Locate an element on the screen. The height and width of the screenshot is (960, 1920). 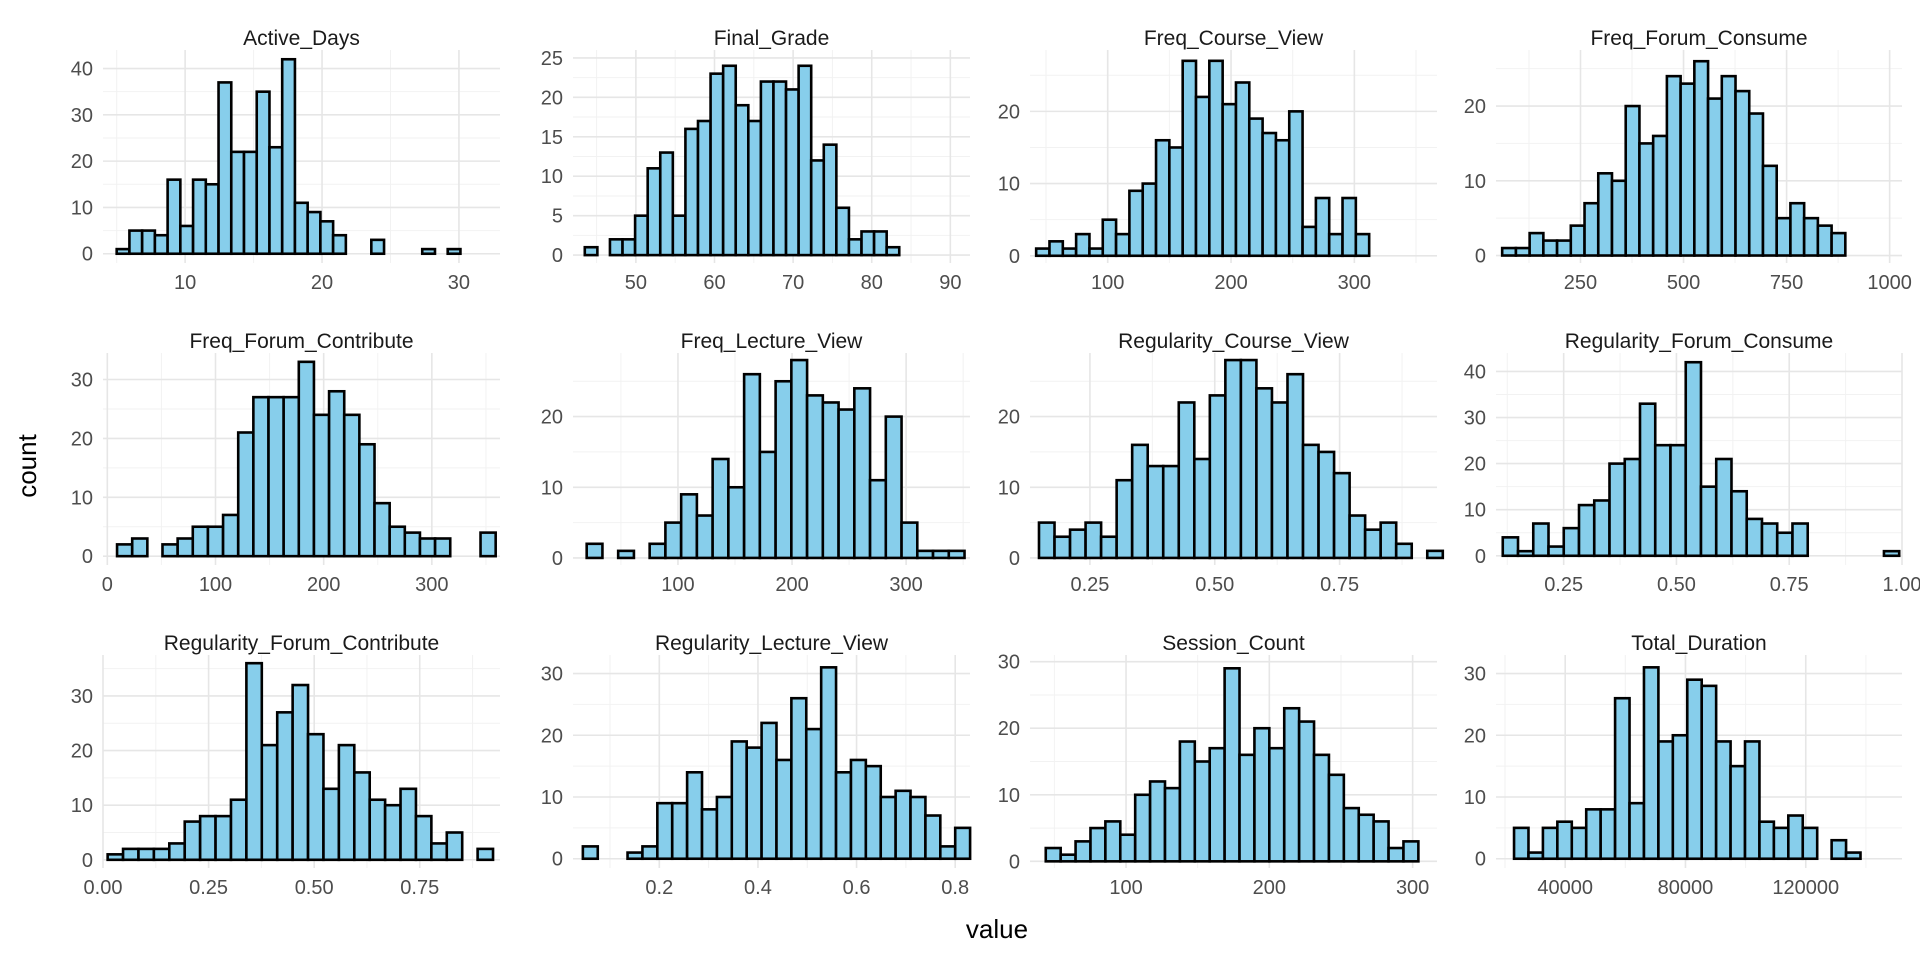
y-tick-label: 5 is located at coordinates (557, 217).